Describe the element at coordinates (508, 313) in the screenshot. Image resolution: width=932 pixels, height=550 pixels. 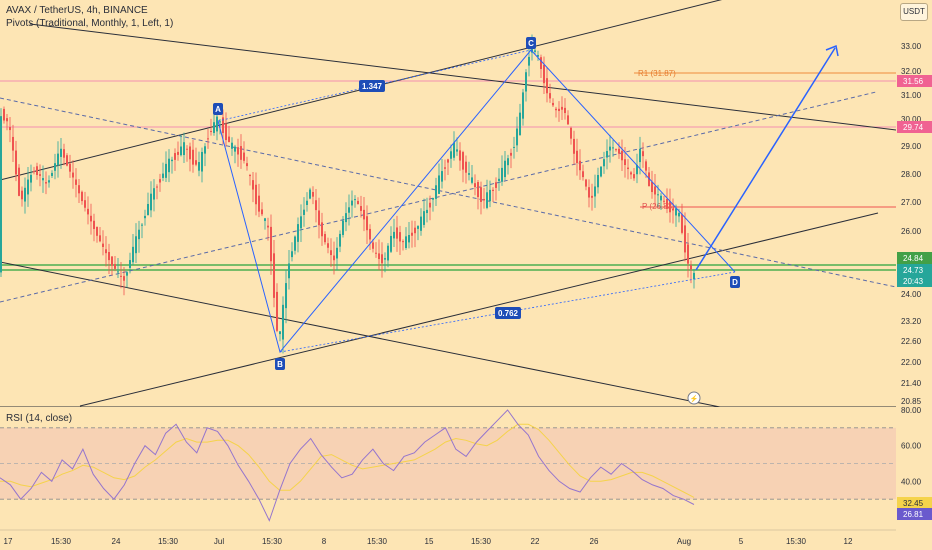
I see `ratio-label-0762-box` at that location.